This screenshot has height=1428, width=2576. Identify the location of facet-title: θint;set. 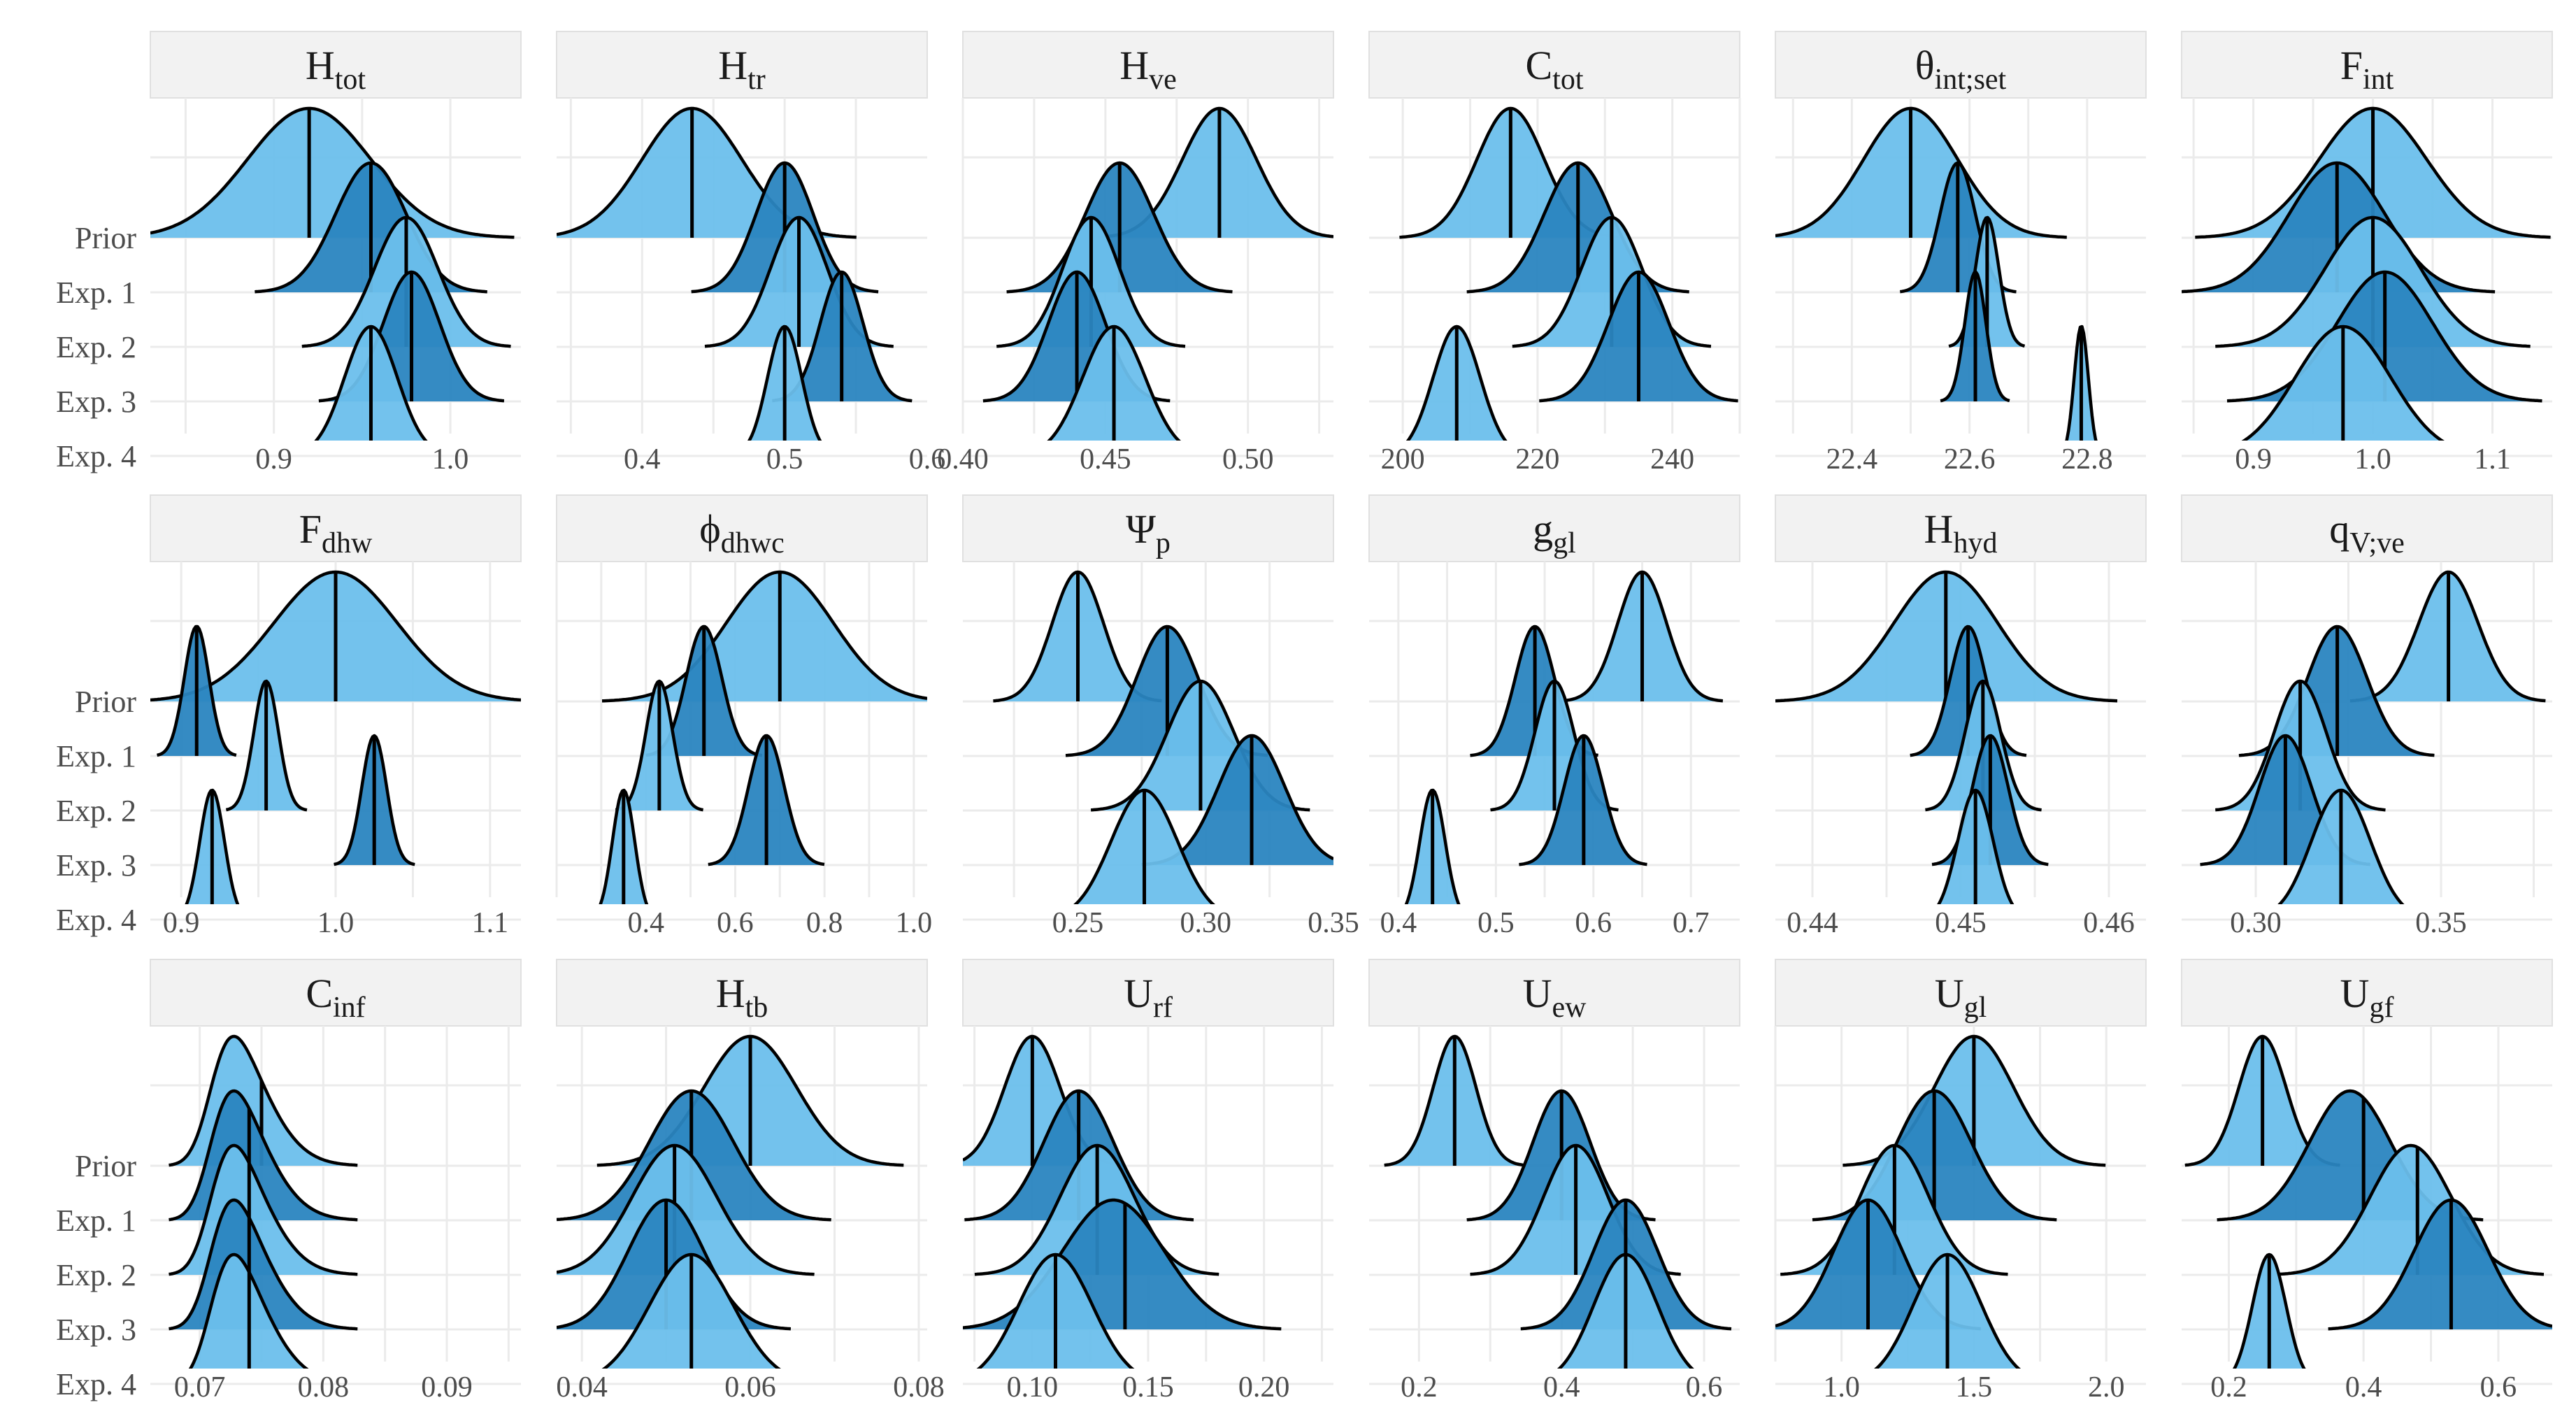
(1961, 69).